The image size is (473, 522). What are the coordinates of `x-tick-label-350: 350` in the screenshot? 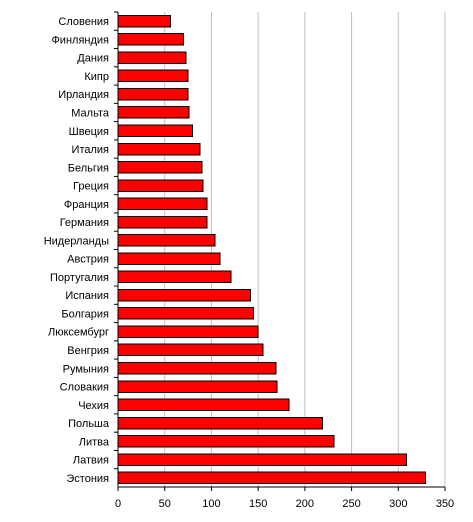 It's located at (445, 504).